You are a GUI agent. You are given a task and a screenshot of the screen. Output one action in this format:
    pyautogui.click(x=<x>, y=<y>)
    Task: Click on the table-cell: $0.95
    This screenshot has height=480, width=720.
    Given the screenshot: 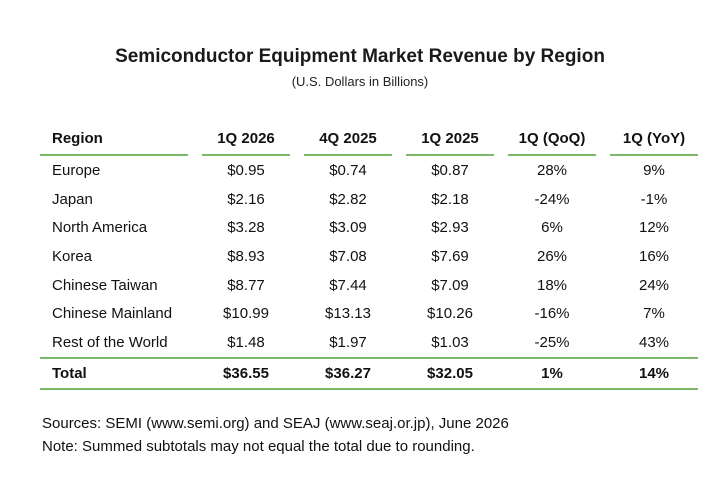 What is the action you would take?
    pyautogui.click(x=246, y=170)
    